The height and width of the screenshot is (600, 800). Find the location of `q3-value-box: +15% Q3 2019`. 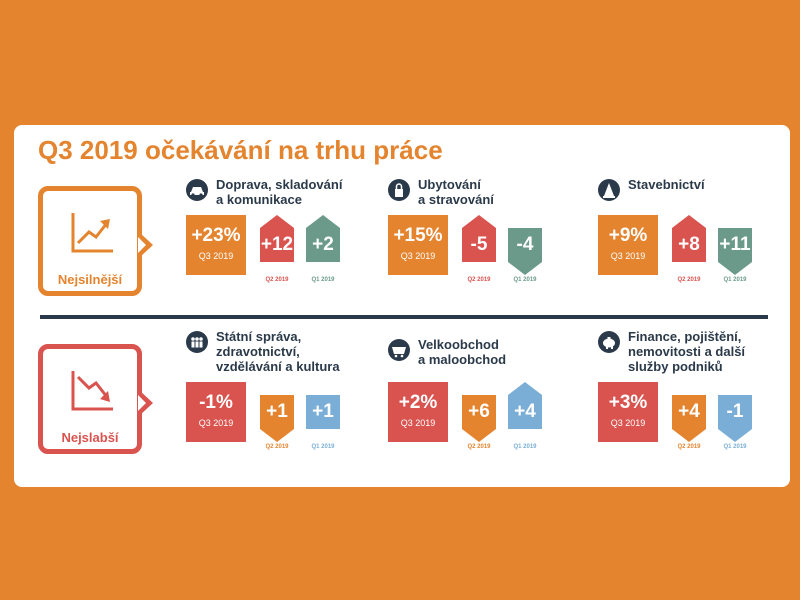

q3-value-box: +15% Q3 2019 is located at coordinates (418, 245).